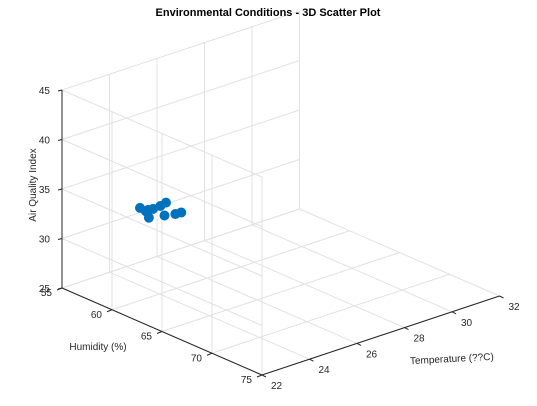  I want to click on z-axis-label: Air Quality Index, so click(33, 184).